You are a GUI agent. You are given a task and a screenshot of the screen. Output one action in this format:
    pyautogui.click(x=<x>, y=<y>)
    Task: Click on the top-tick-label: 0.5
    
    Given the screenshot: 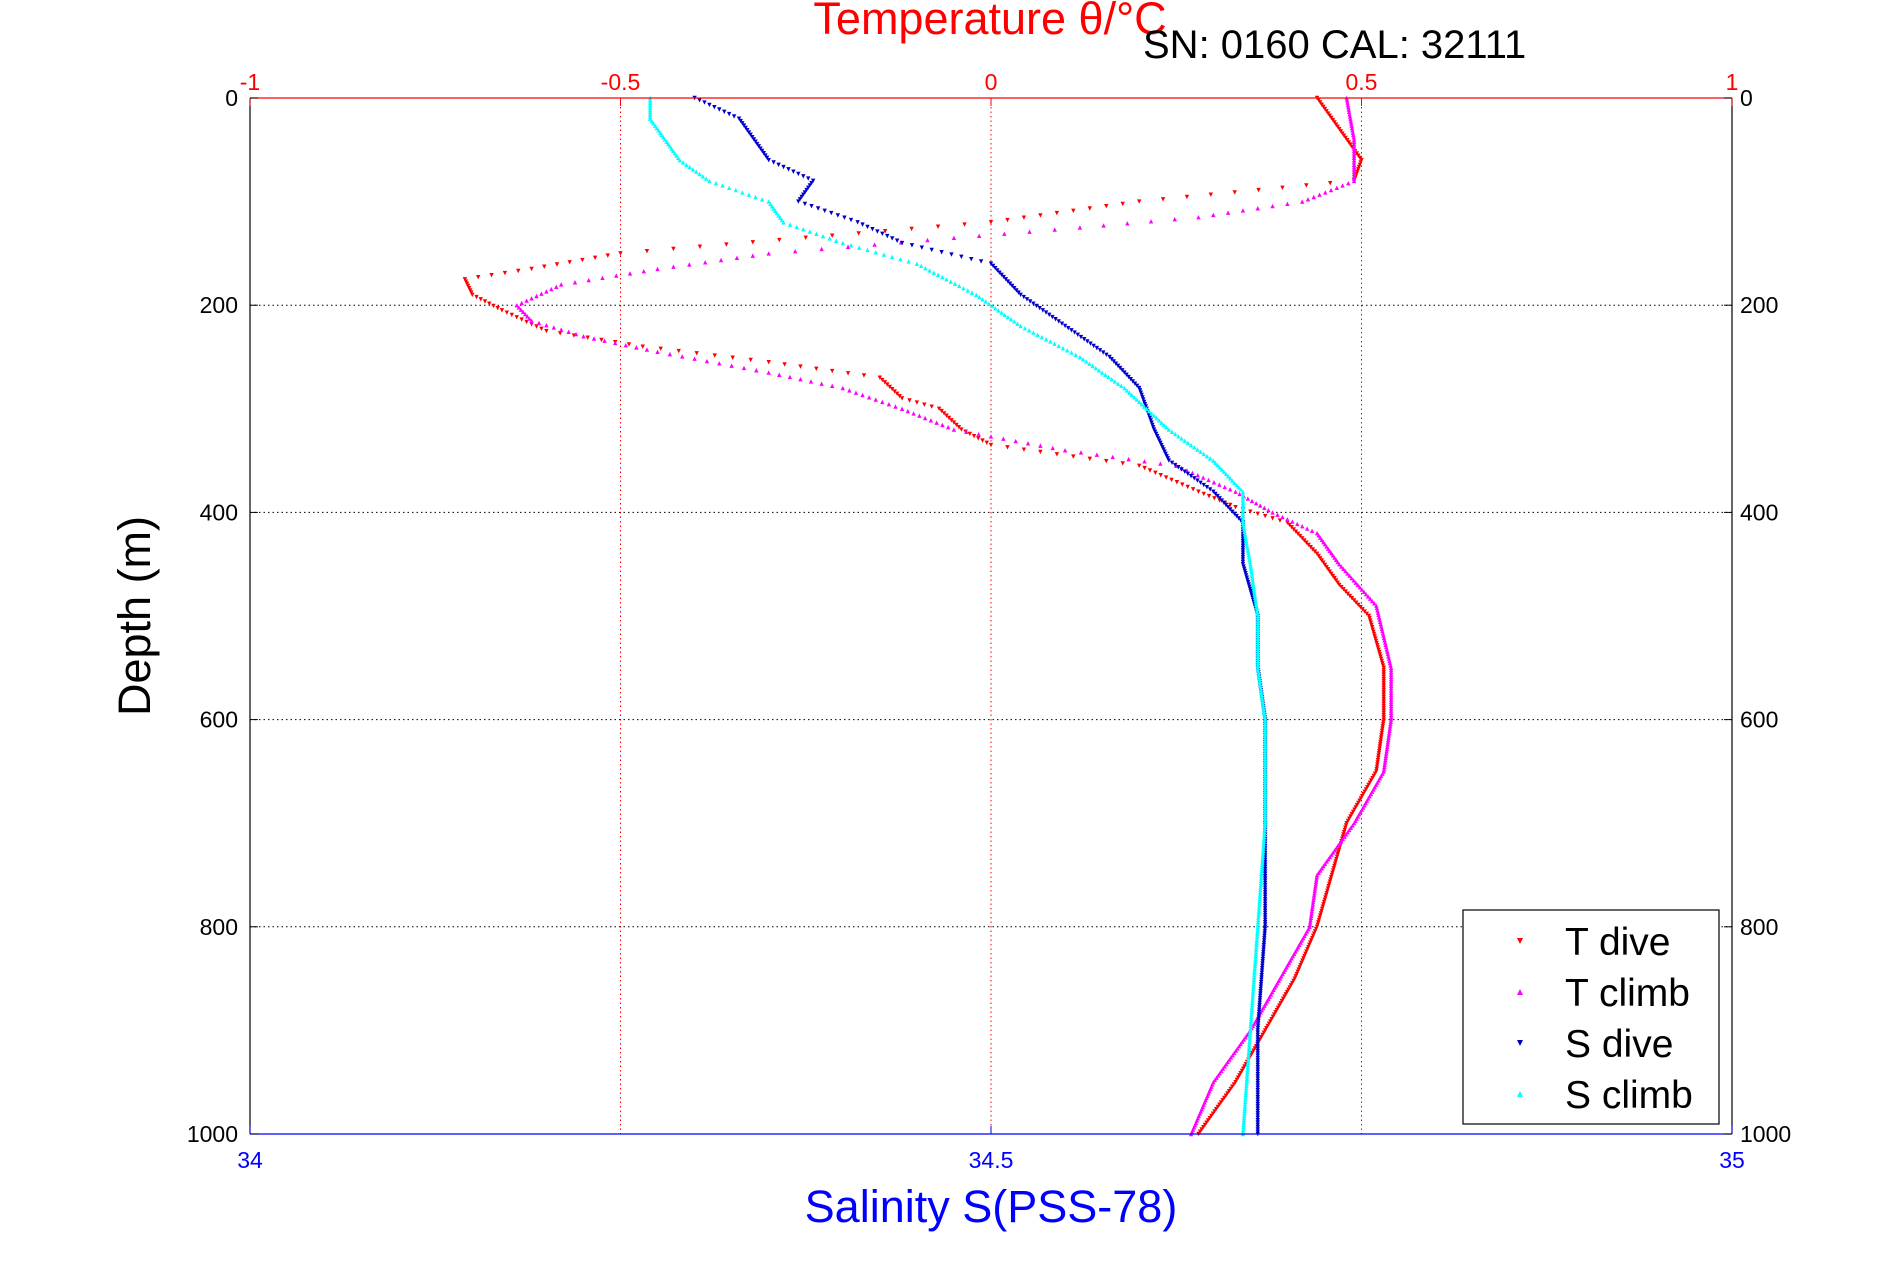 What is the action you would take?
    pyautogui.click(x=1362, y=82)
    